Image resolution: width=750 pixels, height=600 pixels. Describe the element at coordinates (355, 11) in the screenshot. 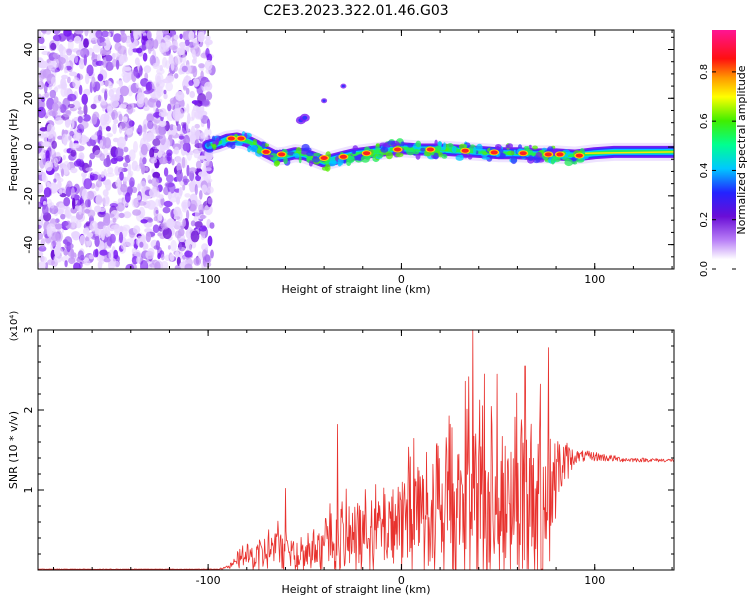

I see `figure-title: C2E3.2023.322.01.46.G03` at that location.